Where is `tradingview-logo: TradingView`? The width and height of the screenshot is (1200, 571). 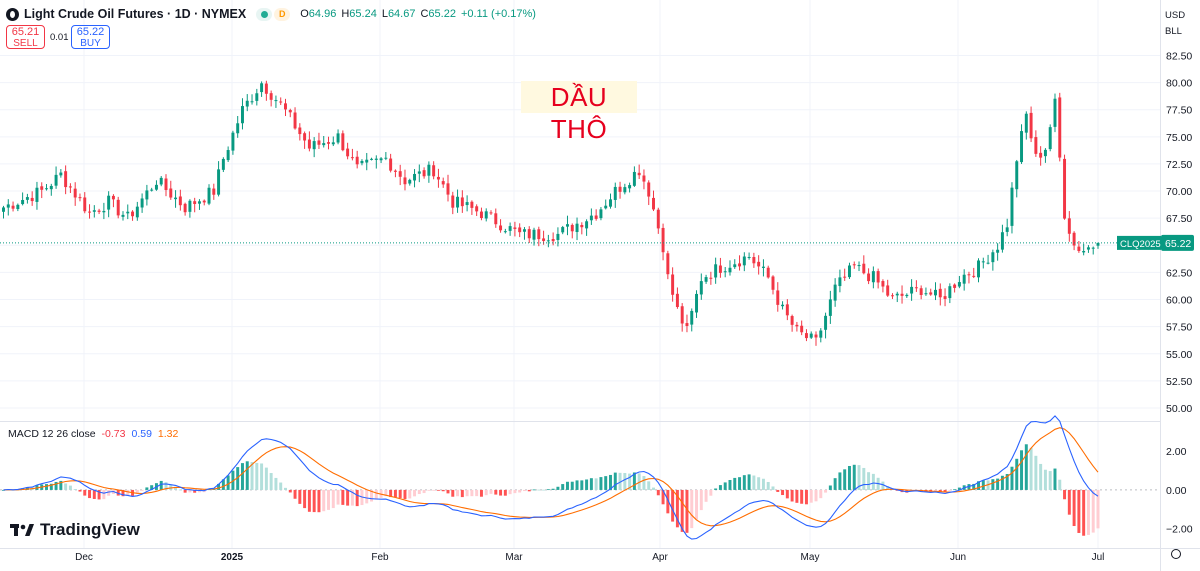
tradingview-logo: TradingView is located at coordinates (75, 530).